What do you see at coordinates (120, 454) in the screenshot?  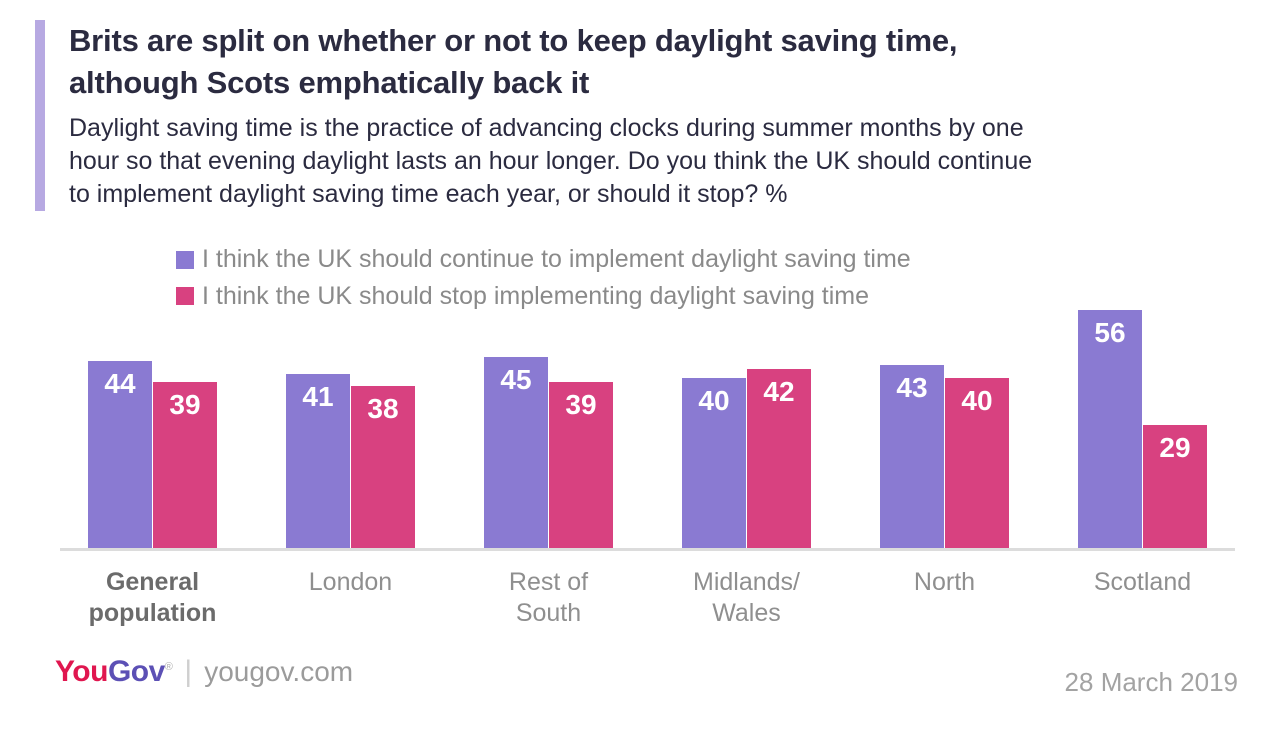 I see `bar-continue: 44` at bounding box center [120, 454].